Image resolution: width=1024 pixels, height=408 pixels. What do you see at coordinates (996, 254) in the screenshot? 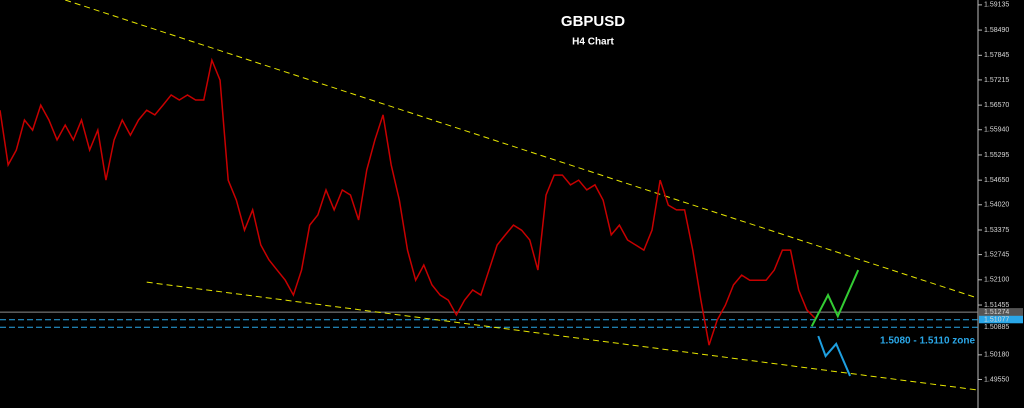
I see `y-tick-label: 1.52745` at bounding box center [996, 254].